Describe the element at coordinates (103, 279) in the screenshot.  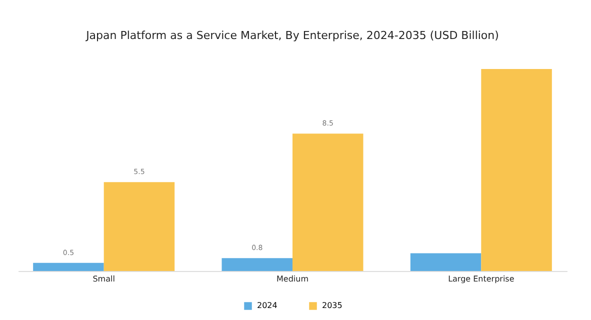
I see `x-tick-label: Small` at that location.